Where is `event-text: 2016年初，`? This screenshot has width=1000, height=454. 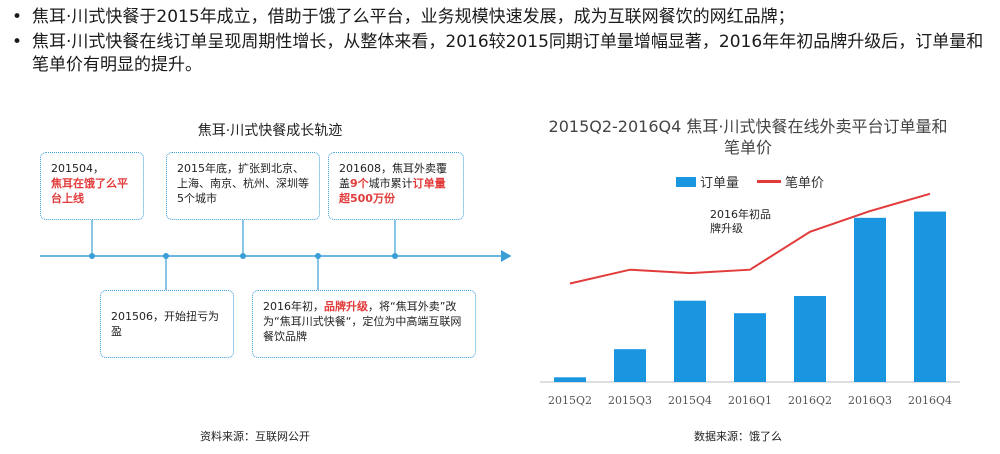 event-text: 2016年初， is located at coordinates (293, 306).